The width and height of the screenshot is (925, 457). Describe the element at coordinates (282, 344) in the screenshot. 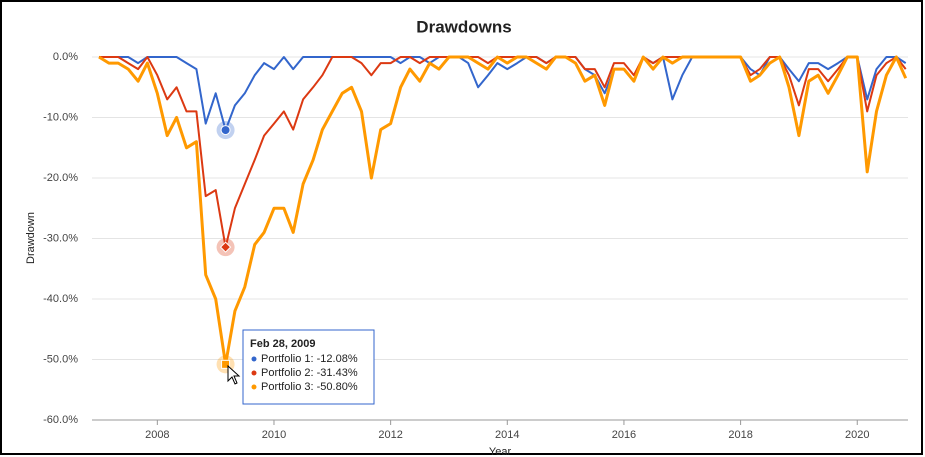

I see `tooltip-title: Feb 28, 2009` at that location.